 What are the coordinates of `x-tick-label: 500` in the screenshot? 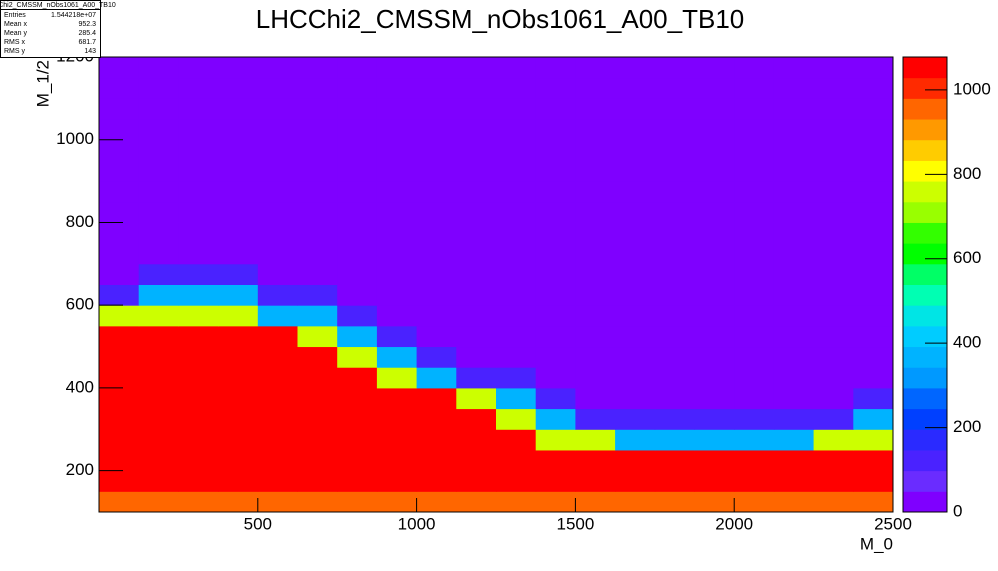 It's located at (258, 523).